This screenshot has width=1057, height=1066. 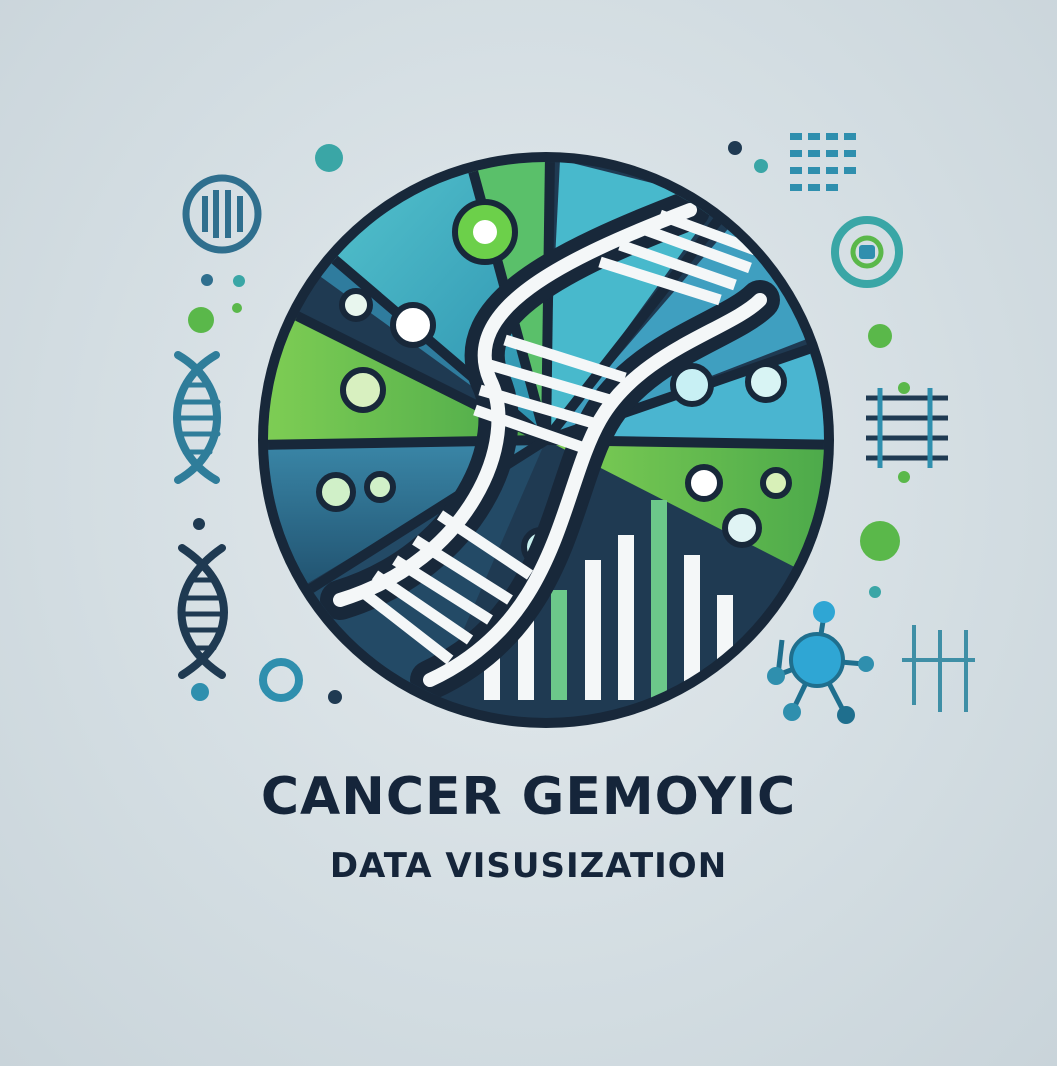 What do you see at coordinates (528, 866) in the screenshot?
I see `logo-subtitle: DATA VISUSIZATION` at bounding box center [528, 866].